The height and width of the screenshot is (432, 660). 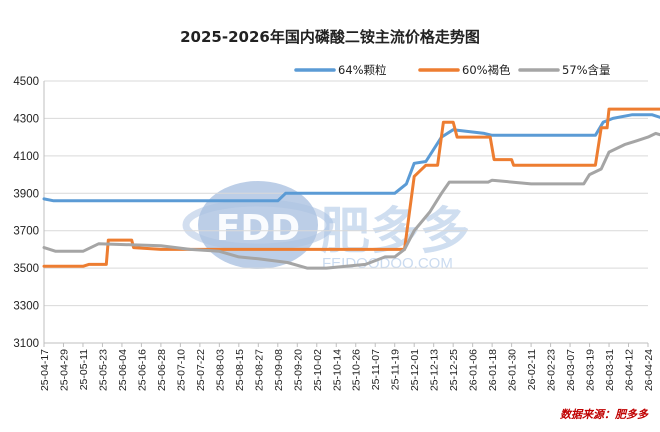 I want to click on watermark-globe-ring, so click(x=258, y=225).